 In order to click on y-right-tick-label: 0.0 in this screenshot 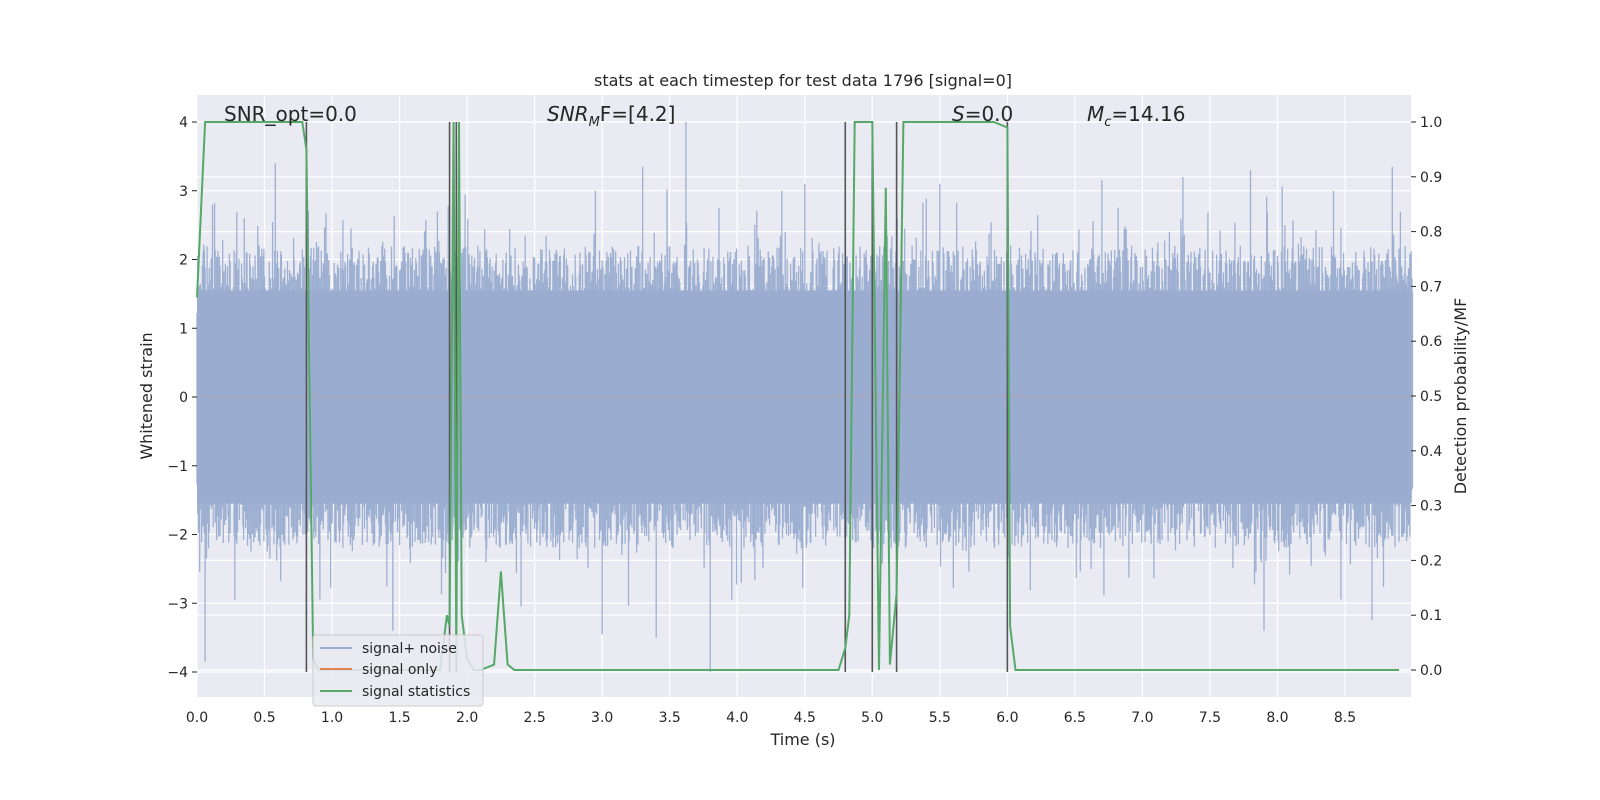, I will do `click(1431, 671)`.